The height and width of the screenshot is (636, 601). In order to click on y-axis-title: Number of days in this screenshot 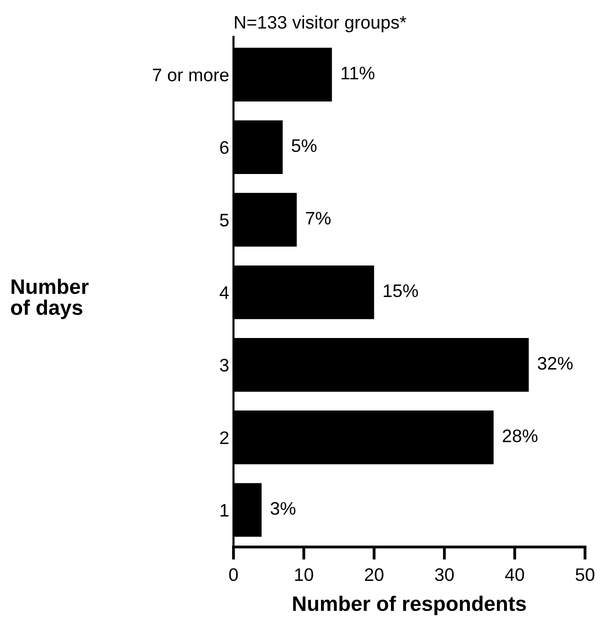, I will do `click(50, 299)`.